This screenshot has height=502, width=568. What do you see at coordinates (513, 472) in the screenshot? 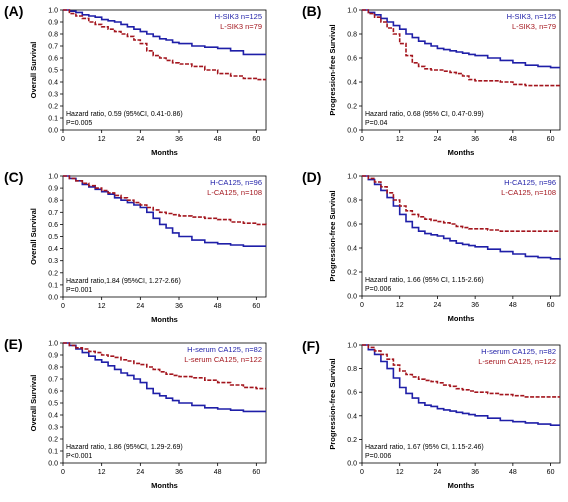
I see `panel-6-xtick-label: 48` at bounding box center [513, 472].